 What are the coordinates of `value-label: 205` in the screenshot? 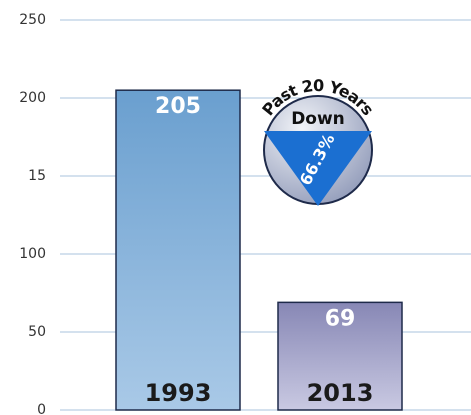 It's located at (178, 106).